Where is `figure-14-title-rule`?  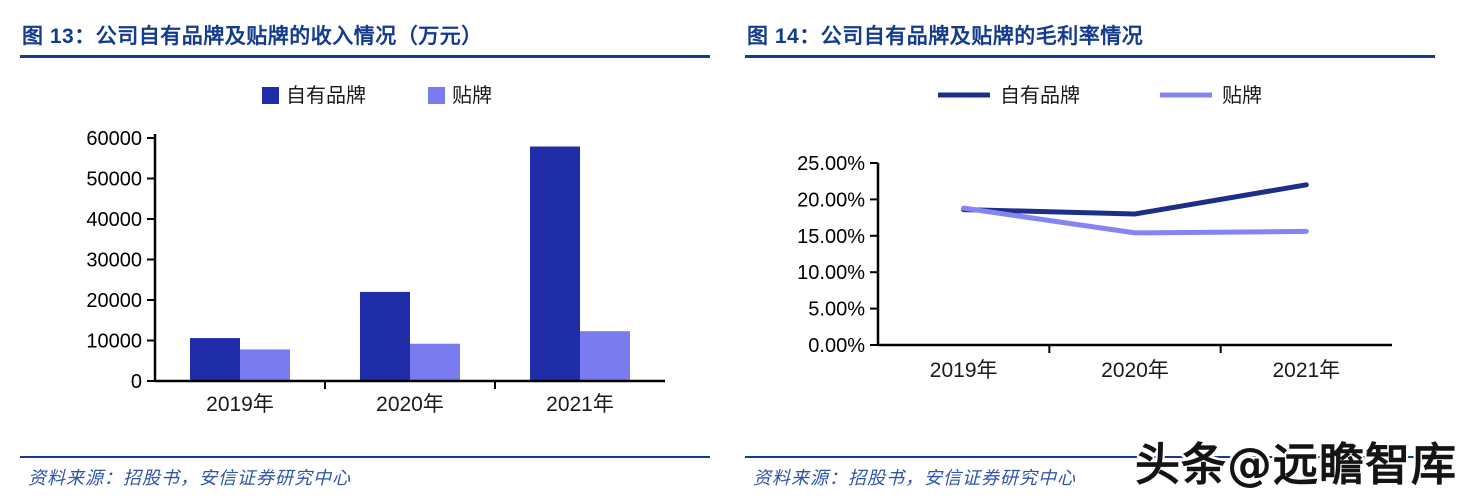
figure-14-title-rule is located at coordinates (1090, 56).